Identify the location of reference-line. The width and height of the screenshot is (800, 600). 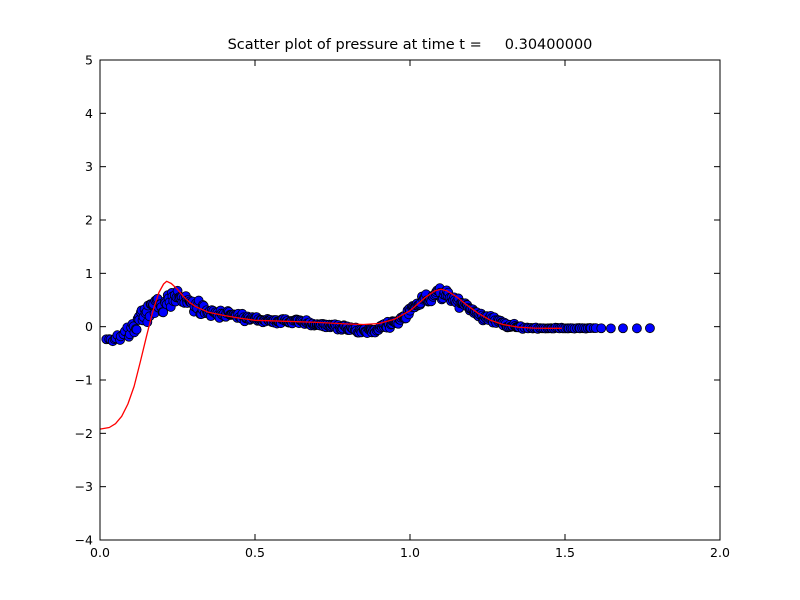
(330, 355).